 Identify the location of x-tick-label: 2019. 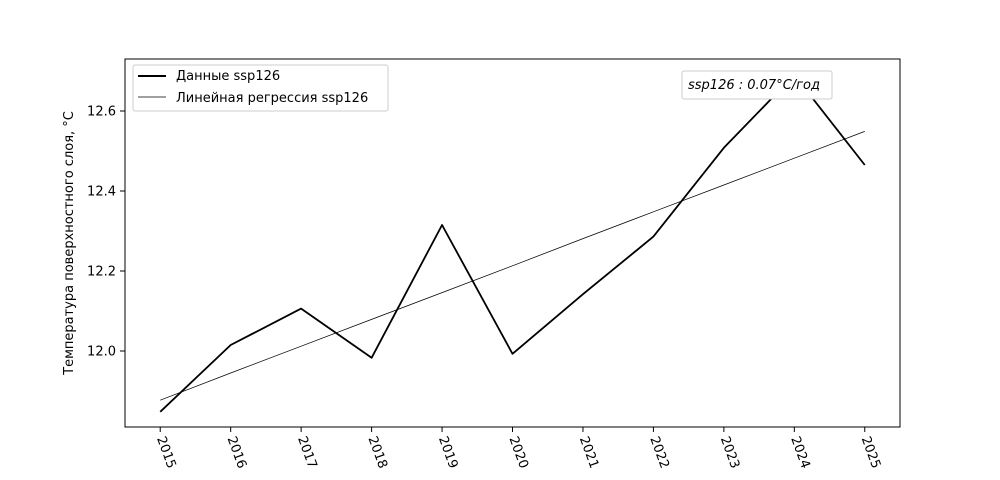
(447, 452).